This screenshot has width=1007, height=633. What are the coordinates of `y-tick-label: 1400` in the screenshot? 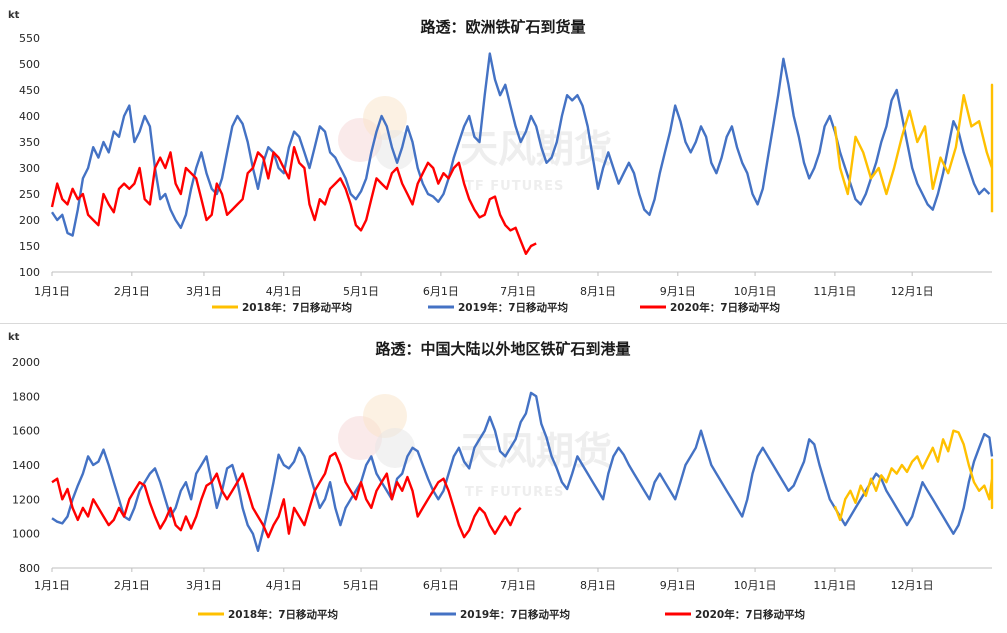 It's located at (26, 465).